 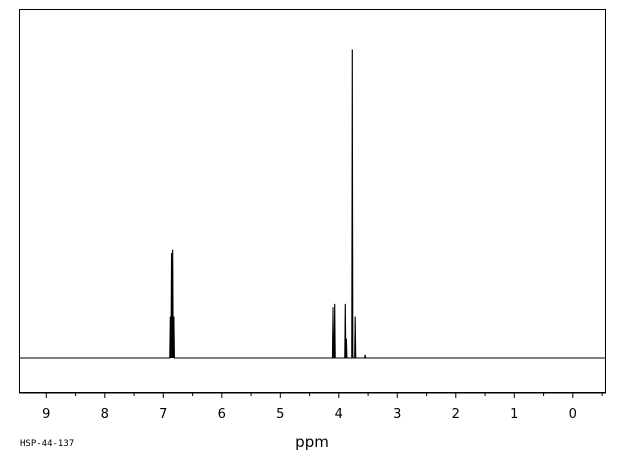 I want to click on x-axis-label: ppm, so click(x=312, y=442).